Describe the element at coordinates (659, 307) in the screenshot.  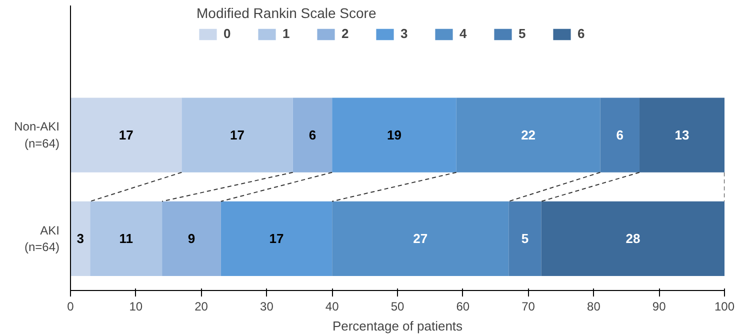
I see `x-tick-label: 90` at that location.